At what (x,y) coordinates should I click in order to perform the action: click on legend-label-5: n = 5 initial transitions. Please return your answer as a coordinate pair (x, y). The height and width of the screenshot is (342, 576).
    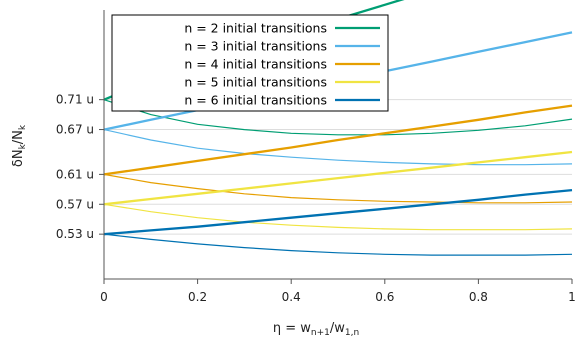
    Looking at the image, I should click on (255, 82).